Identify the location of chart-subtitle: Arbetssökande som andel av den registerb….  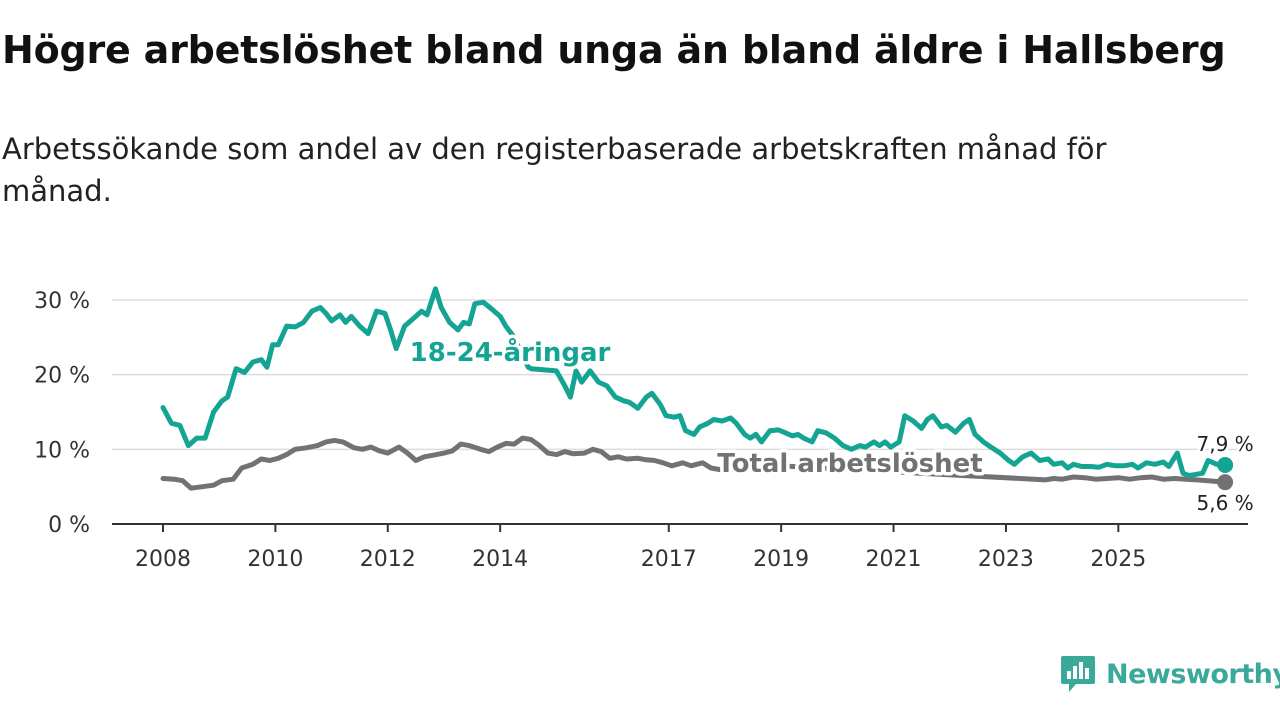
(554, 170).